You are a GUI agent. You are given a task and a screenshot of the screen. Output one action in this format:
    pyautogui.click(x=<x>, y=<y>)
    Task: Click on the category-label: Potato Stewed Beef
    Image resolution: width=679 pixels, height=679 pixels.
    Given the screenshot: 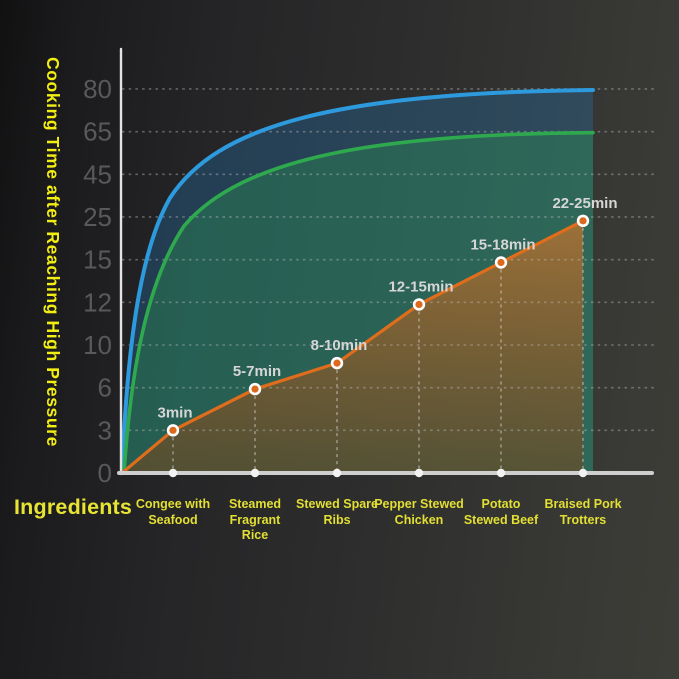 What is the action you would take?
    pyautogui.click(x=501, y=512)
    